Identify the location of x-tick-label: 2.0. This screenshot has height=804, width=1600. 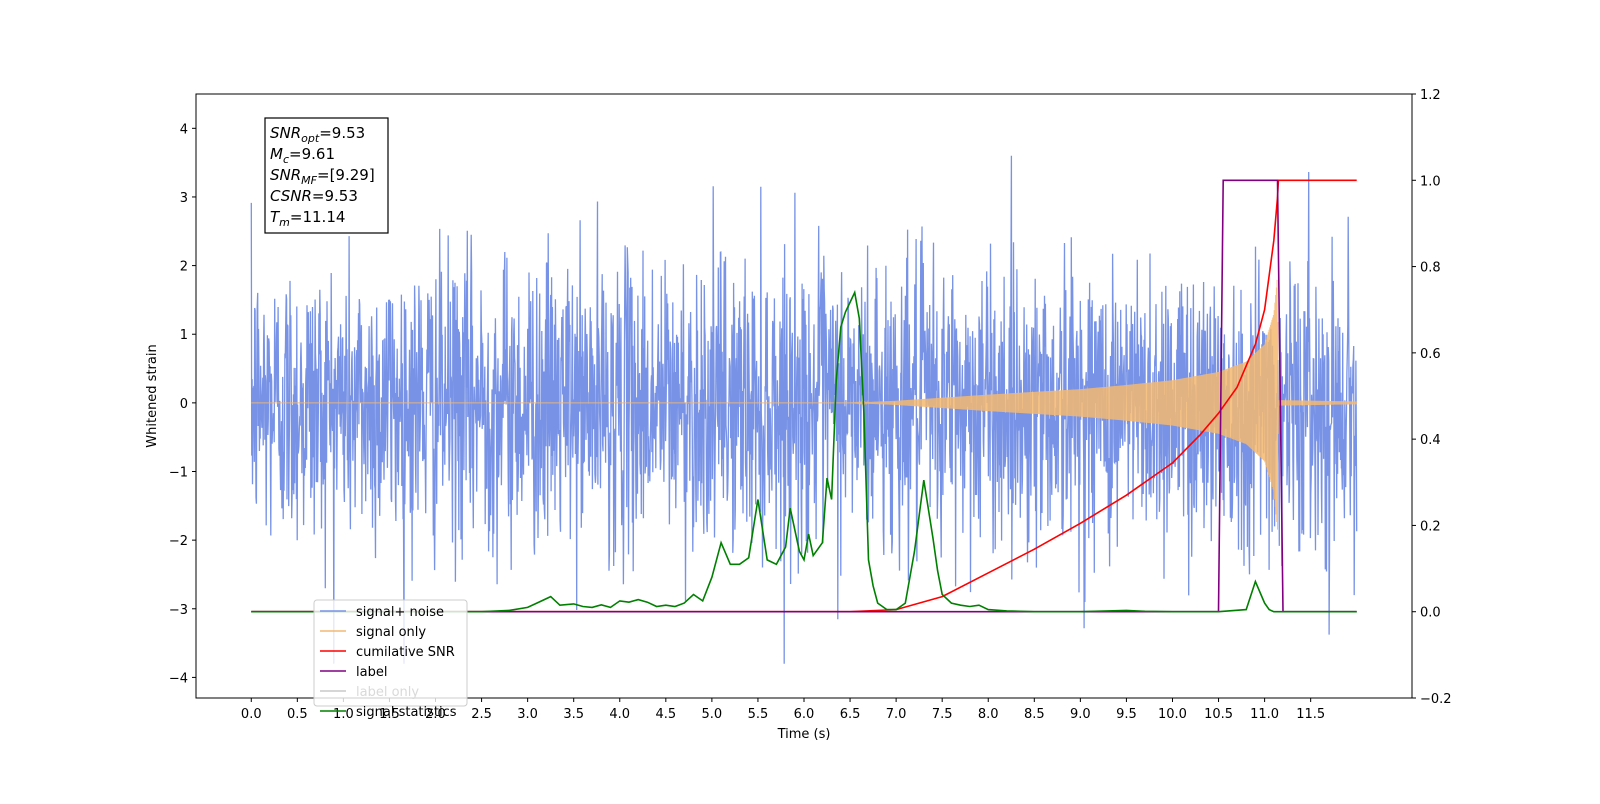
(435, 714).